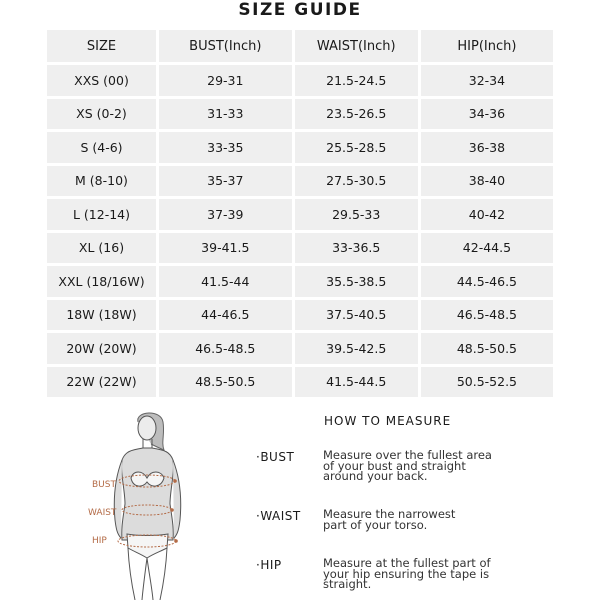 The image size is (600, 604). What do you see at coordinates (354, 381) in the screenshot?
I see `cell-waist: 41.5-44.5` at bounding box center [354, 381].